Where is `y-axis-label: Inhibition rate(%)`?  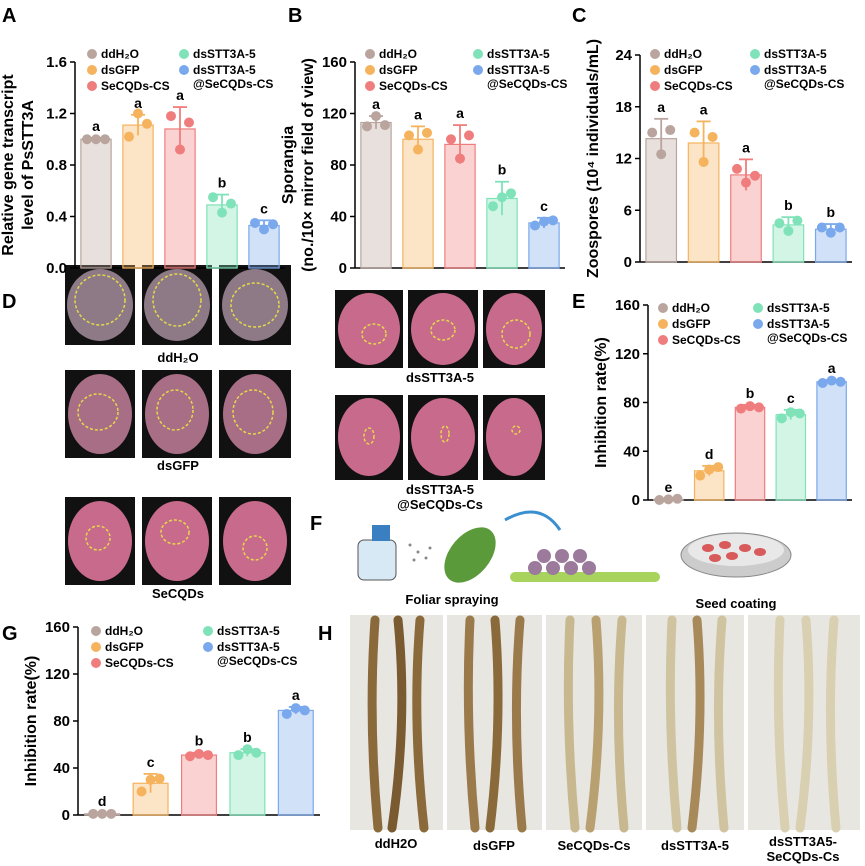 y-axis-label: Inhibition rate(%) is located at coordinates (601, 402).